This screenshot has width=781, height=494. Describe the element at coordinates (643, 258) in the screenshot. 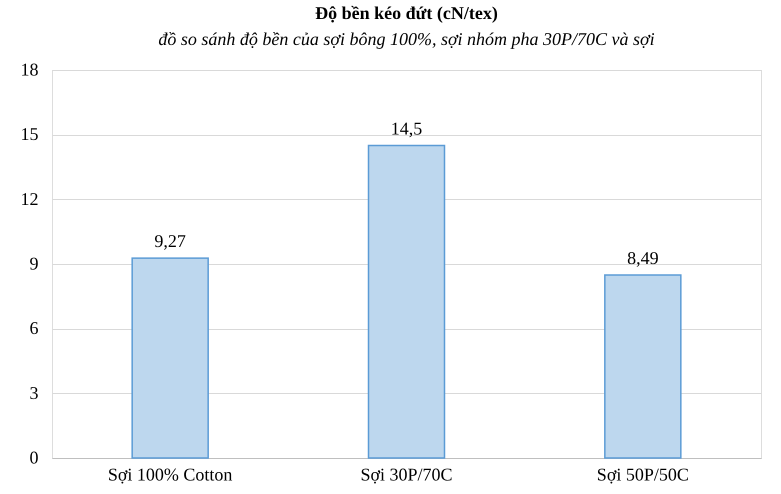

I see `data-label: 8,49` at that location.